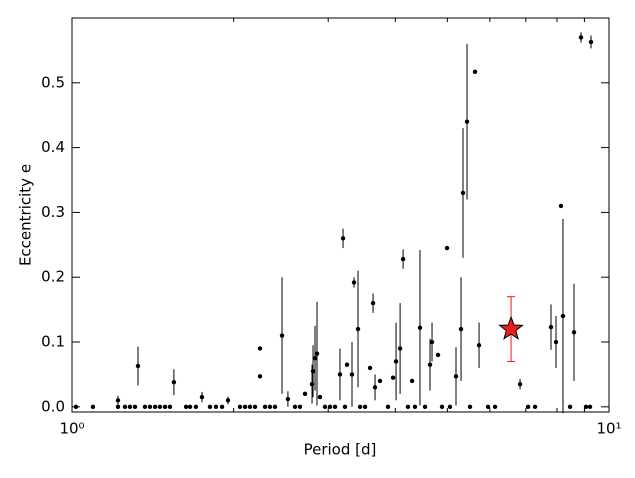  I want to click on y-tick-label: 0.0, so click(53, 406).